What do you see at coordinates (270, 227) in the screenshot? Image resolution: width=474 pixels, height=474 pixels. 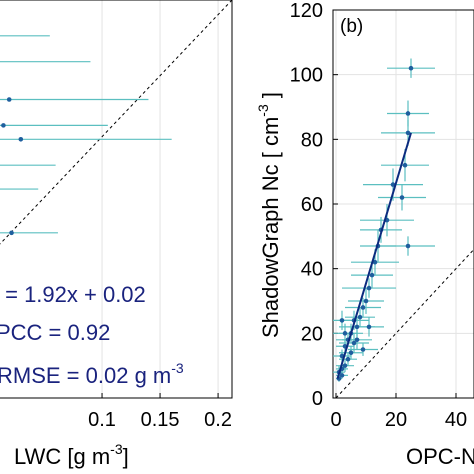 I see `y-label-text: ShadowGraph Nc [ cm` at bounding box center [270, 227].